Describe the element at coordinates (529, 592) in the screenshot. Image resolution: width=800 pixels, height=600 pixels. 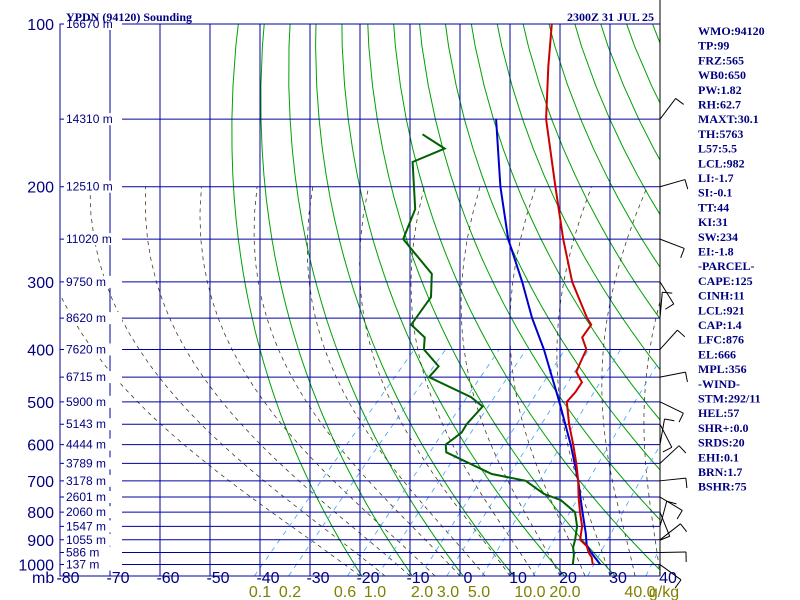
I see `mixing-ratio-label: 10.0` at that location.